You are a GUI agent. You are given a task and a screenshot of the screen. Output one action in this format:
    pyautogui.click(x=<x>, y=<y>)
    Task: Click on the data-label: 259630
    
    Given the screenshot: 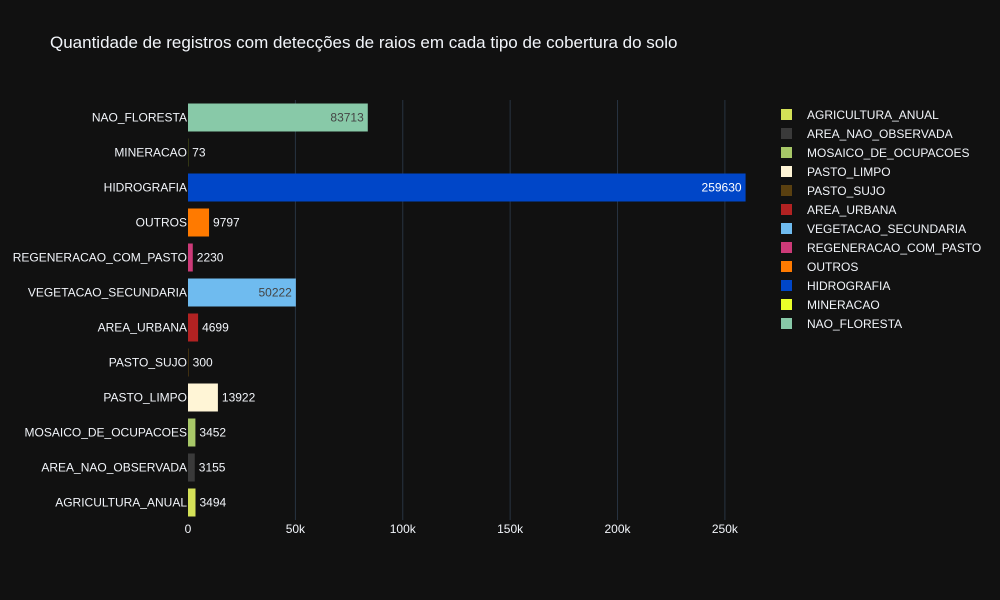 What is the action you would take?
    pyautogui.click(x=722, y=188)
    